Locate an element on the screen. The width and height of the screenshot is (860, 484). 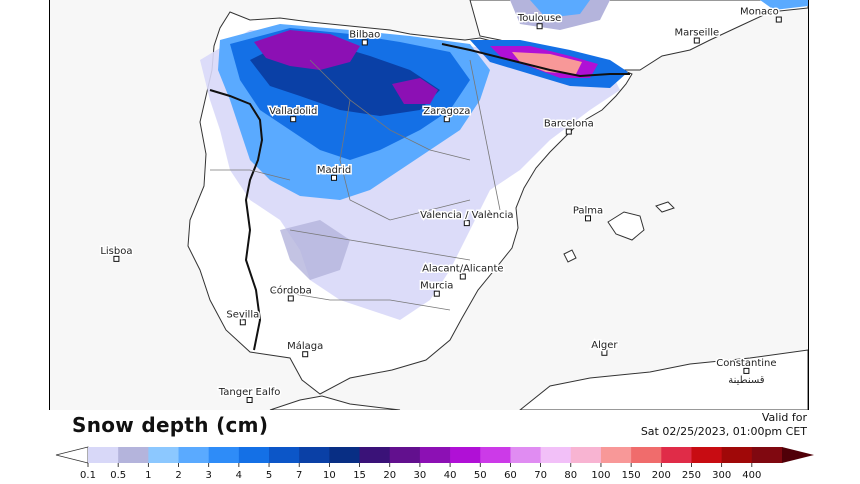
city-marker: Alger is located at coordinates (605, 347).